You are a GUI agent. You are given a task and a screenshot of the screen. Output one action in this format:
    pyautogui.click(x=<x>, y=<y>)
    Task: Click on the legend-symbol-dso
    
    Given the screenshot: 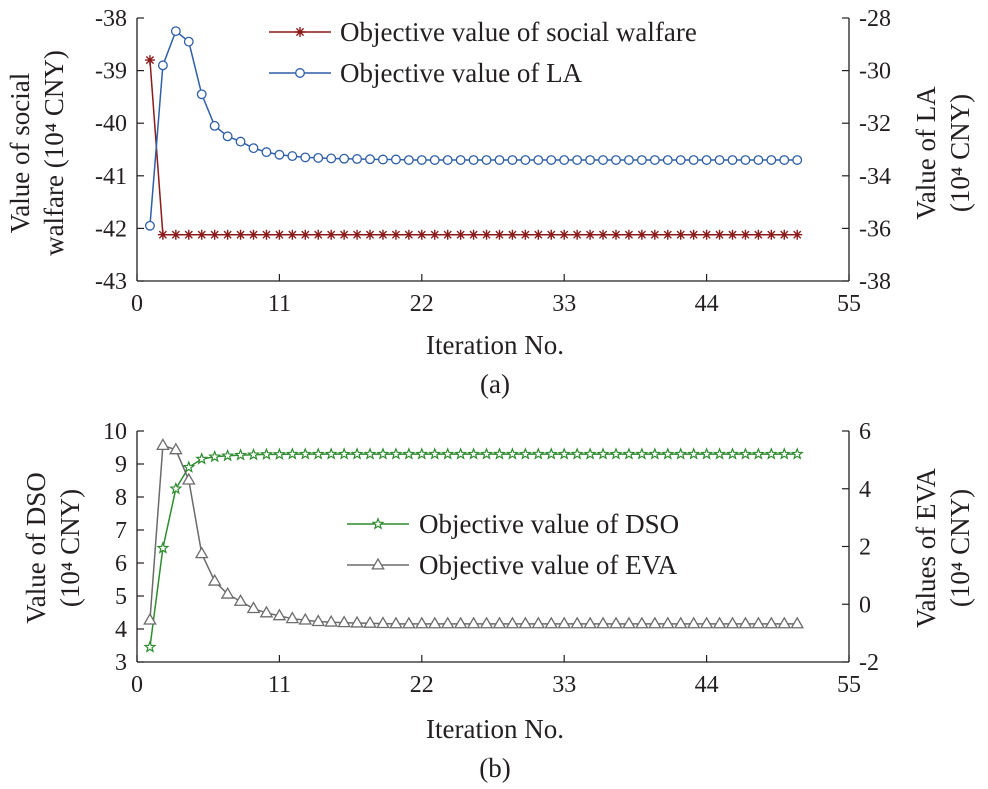 What is the action you would take?
    pyautogui.click(x=378, y=523)
    